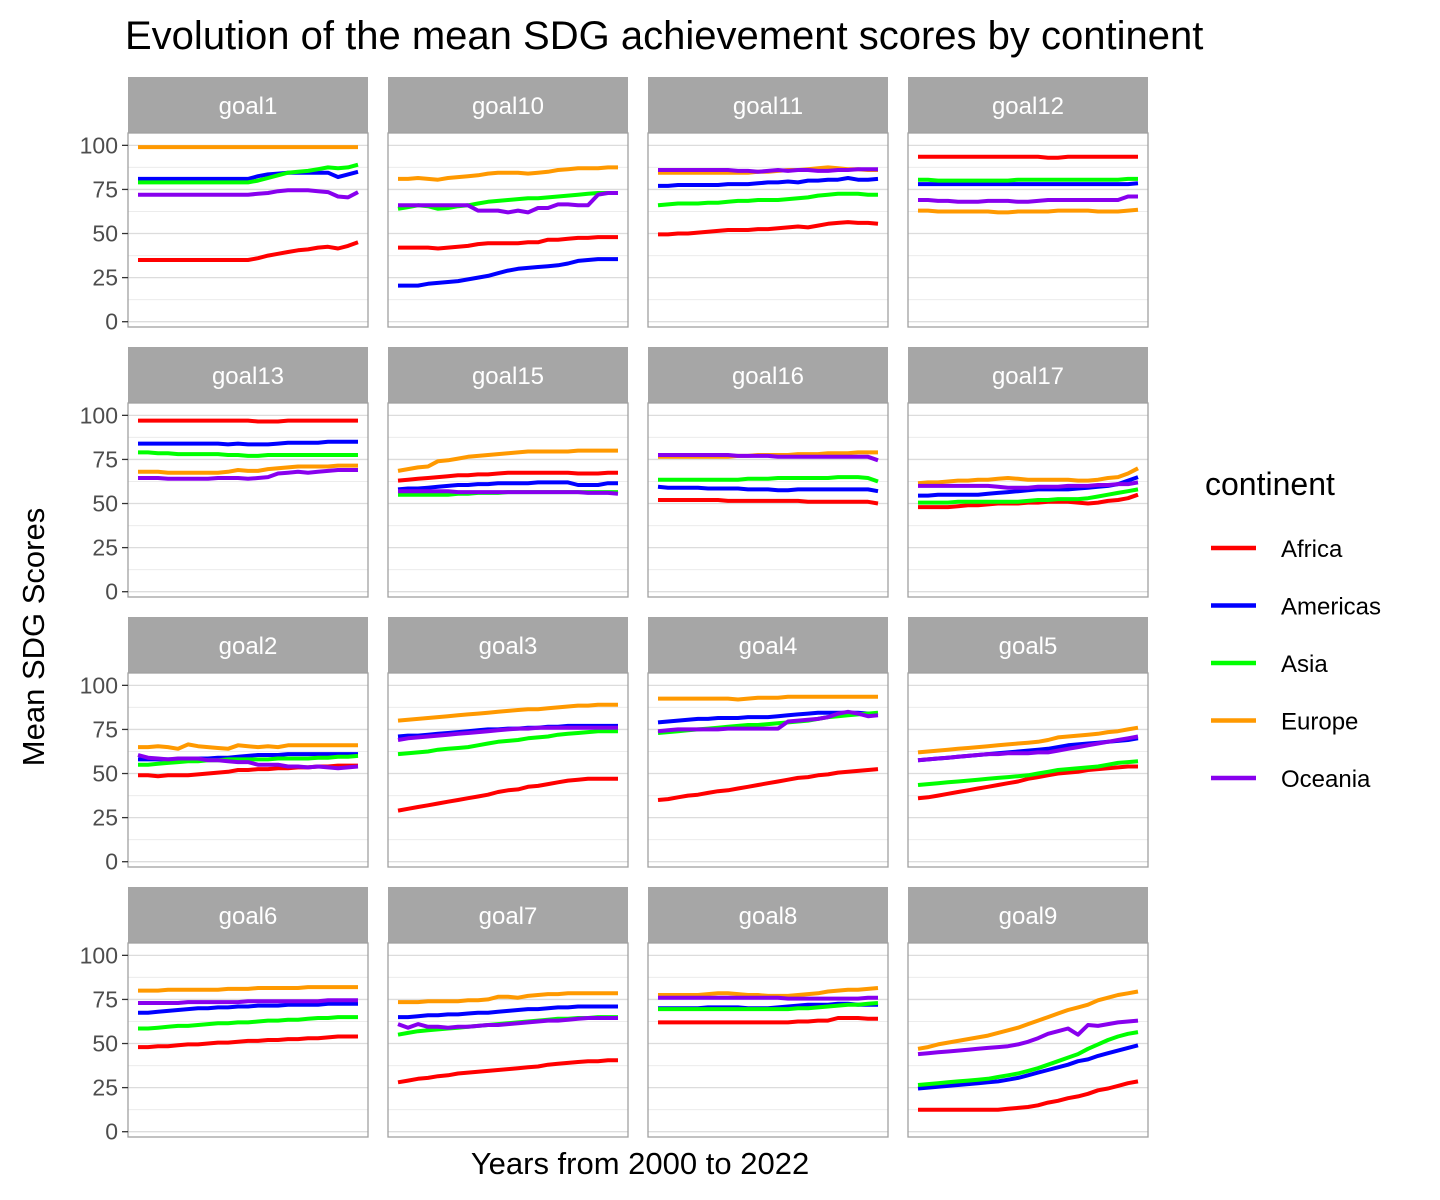  Describe the element at coordinates (768, 721) in the screenshot. I see `series-line-oceania-goal4` at that location.